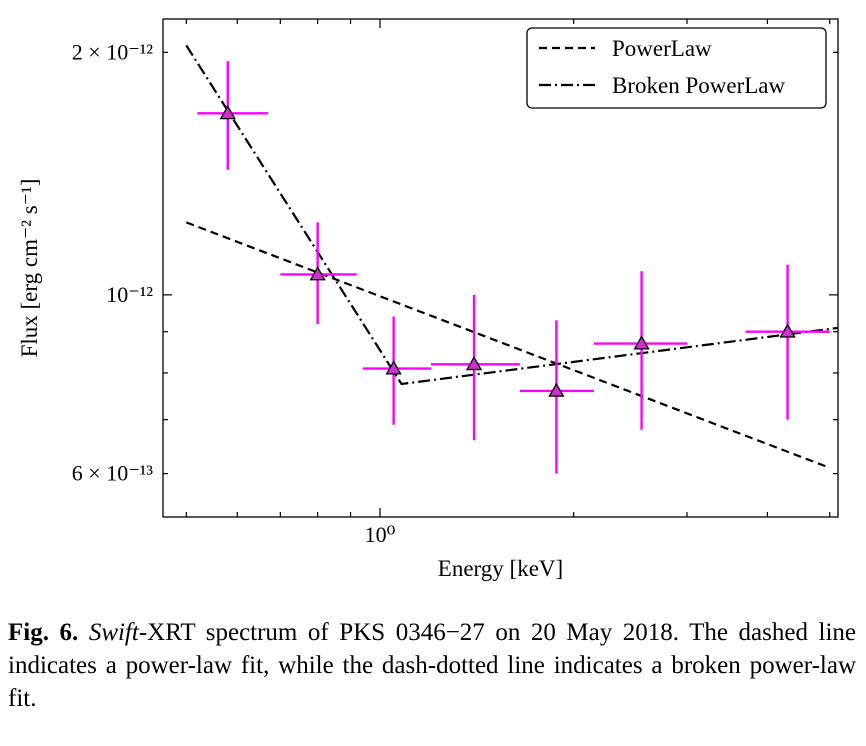 This screenshot has width=866, height=746. Describe the element at coordinates (113, 632) in the screenshot. I see `caption-italic-swift: Swift` at that location.